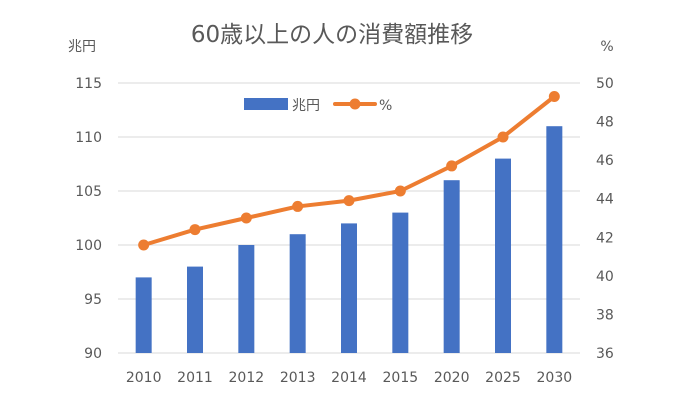 The width and height of the screenshot is (685, 410). Describe the element at coordinates (88, 84) in the screenshot. I see `left-tick-label: 115` at that location.